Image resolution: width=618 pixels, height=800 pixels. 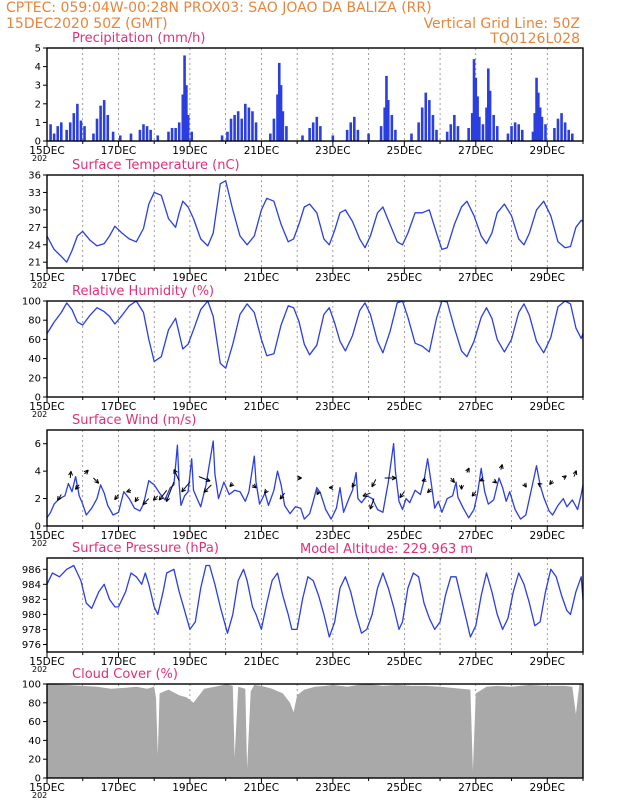 I want to click on panel-frame, so click(x=315, y=731).